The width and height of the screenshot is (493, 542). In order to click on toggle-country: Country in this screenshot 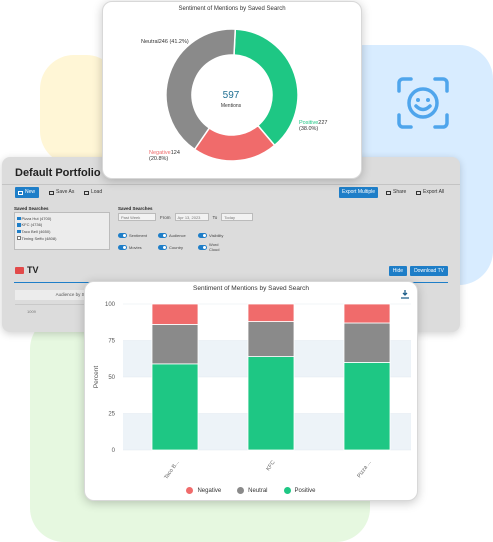, I will do `click(174, 247)`.